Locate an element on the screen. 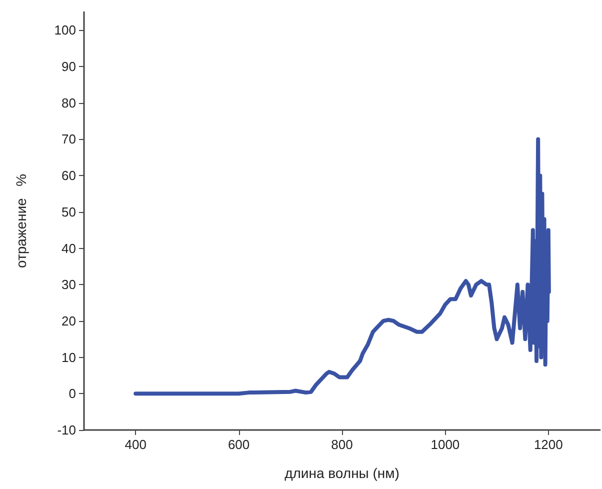 The image size is (602, 489). y-tick-label: 100 is located at coordinates (65, 30).